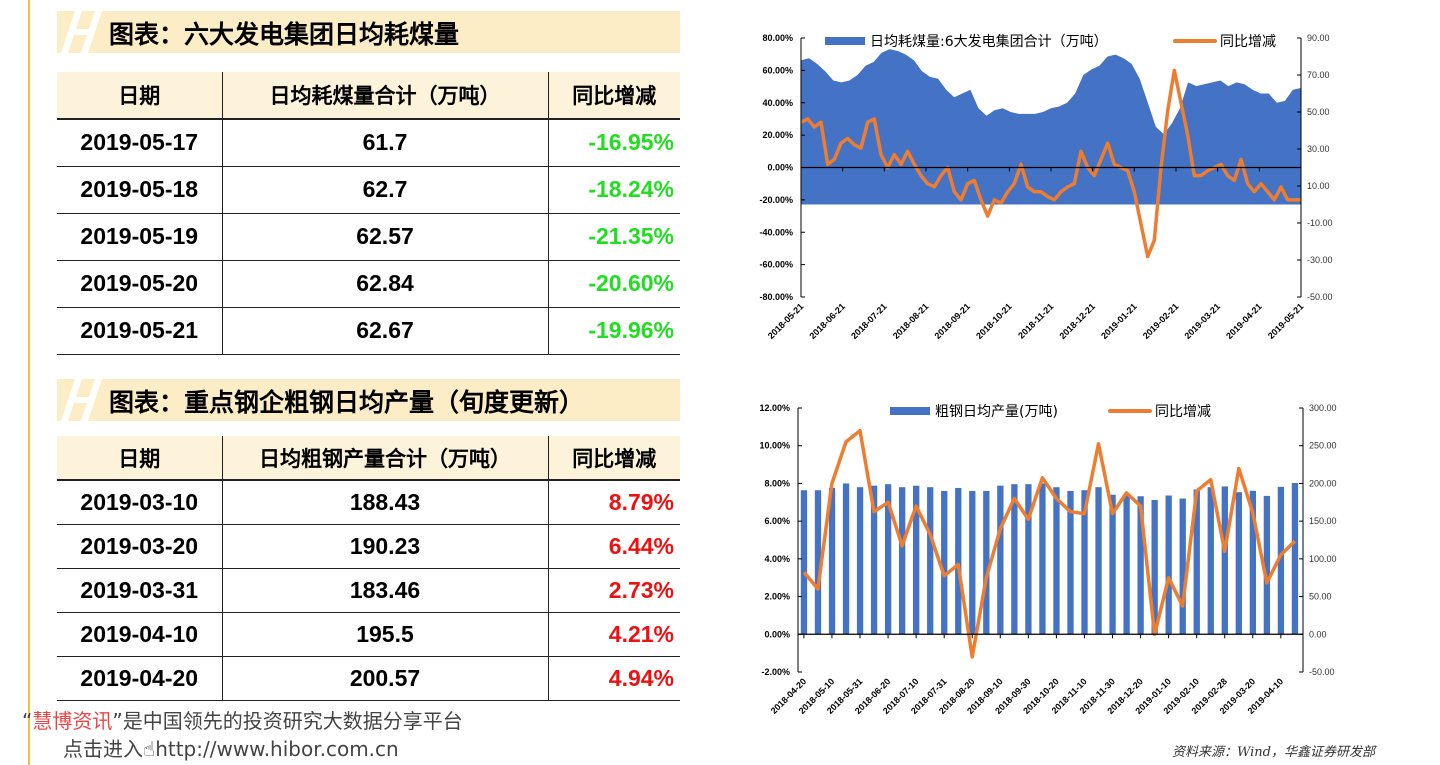 The image size is (1440, 765). I want to click on change-cell: -20.60%, so click(613, 284).